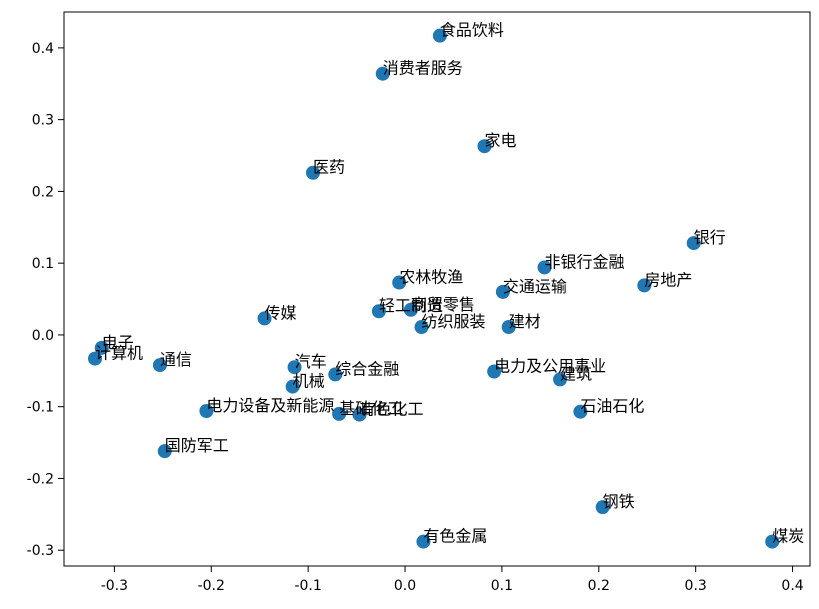 This screenshot has height=609, width=819. I want to click on x-tick-label: -0.2, so click(211, 586).